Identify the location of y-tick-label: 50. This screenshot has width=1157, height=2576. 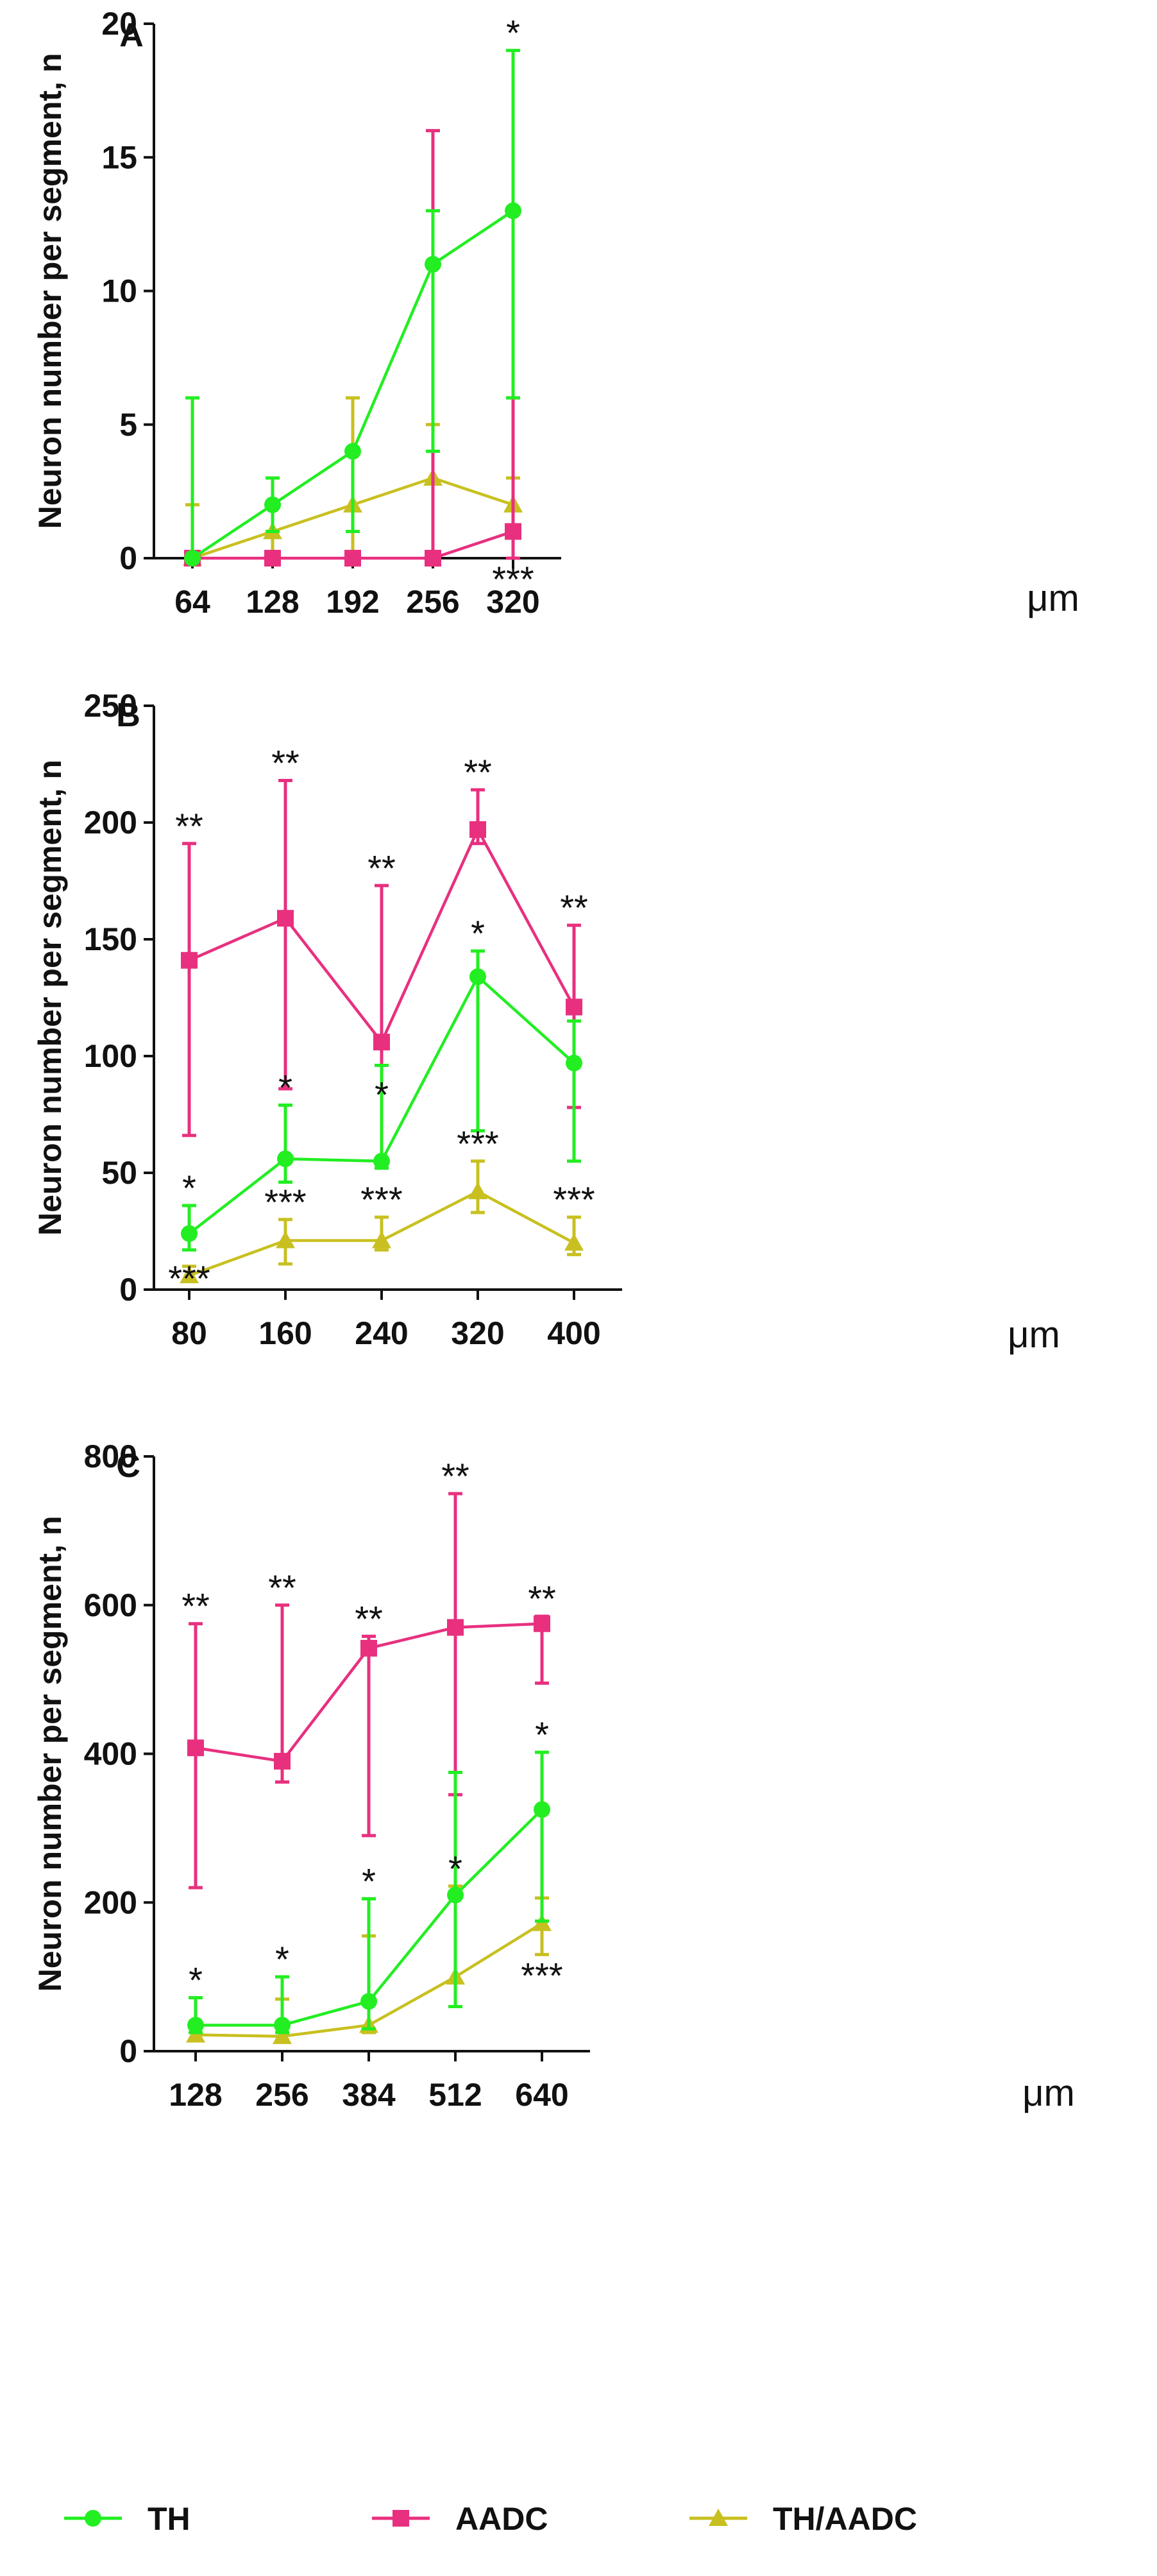
(119, 1173).